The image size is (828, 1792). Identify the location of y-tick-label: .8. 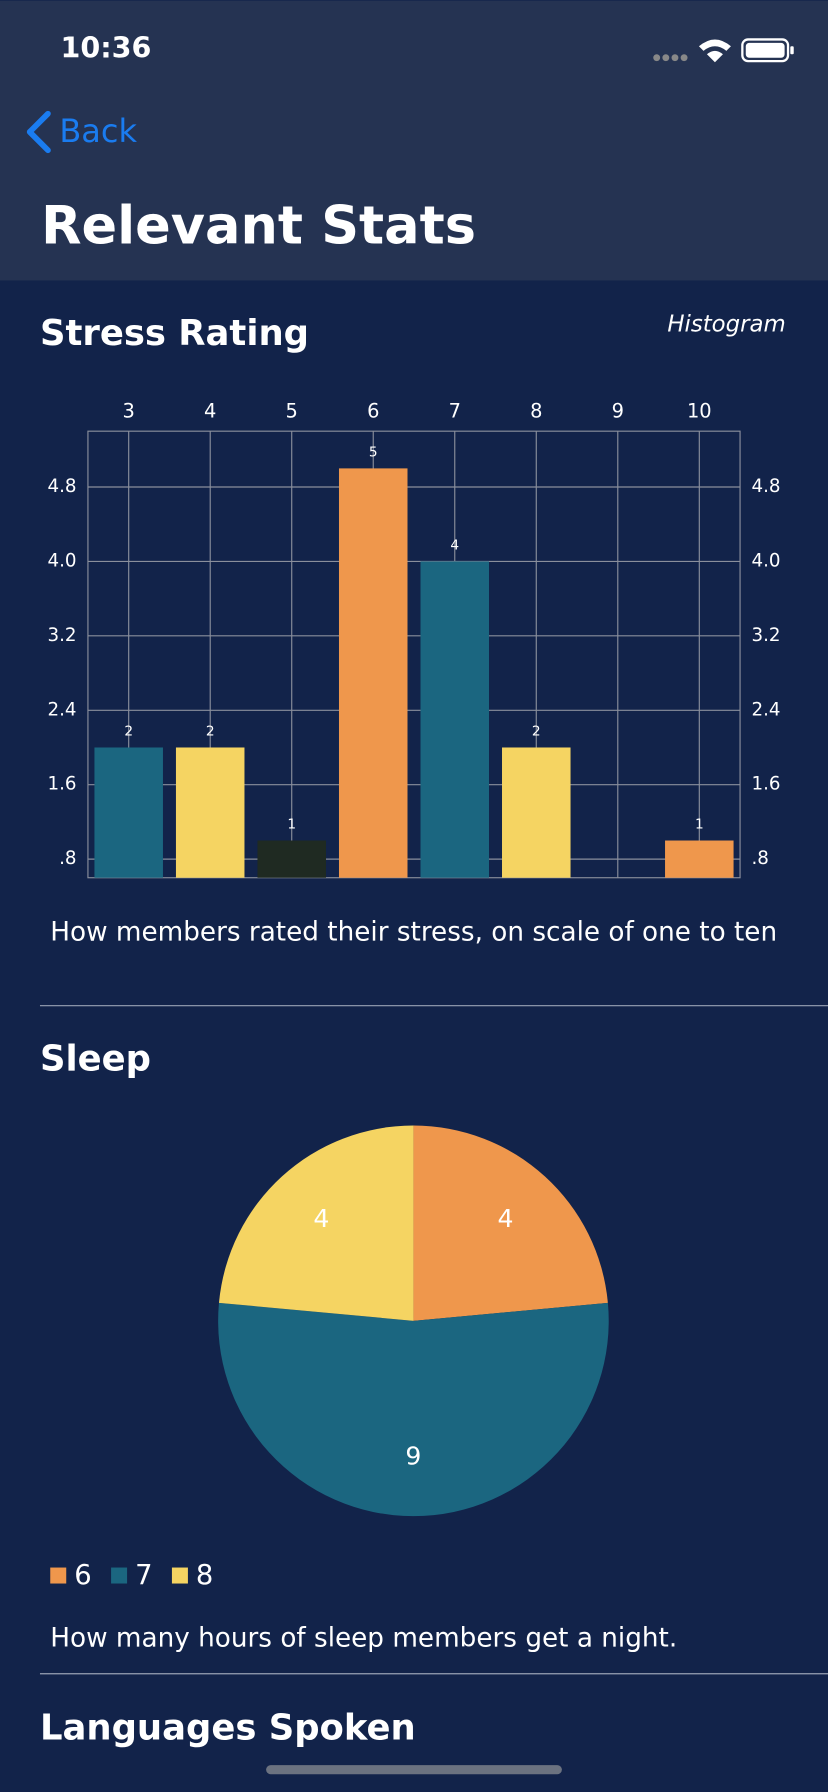
(67, 858).